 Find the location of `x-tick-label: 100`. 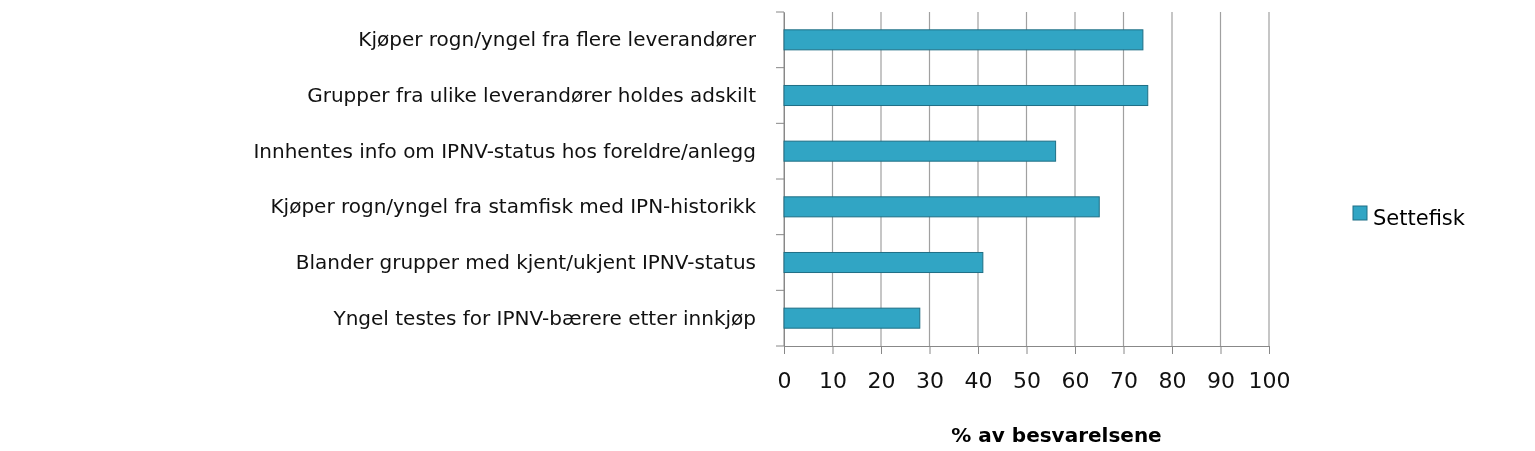

x-tick-label: 100 is located at coordinates (1269, 380).